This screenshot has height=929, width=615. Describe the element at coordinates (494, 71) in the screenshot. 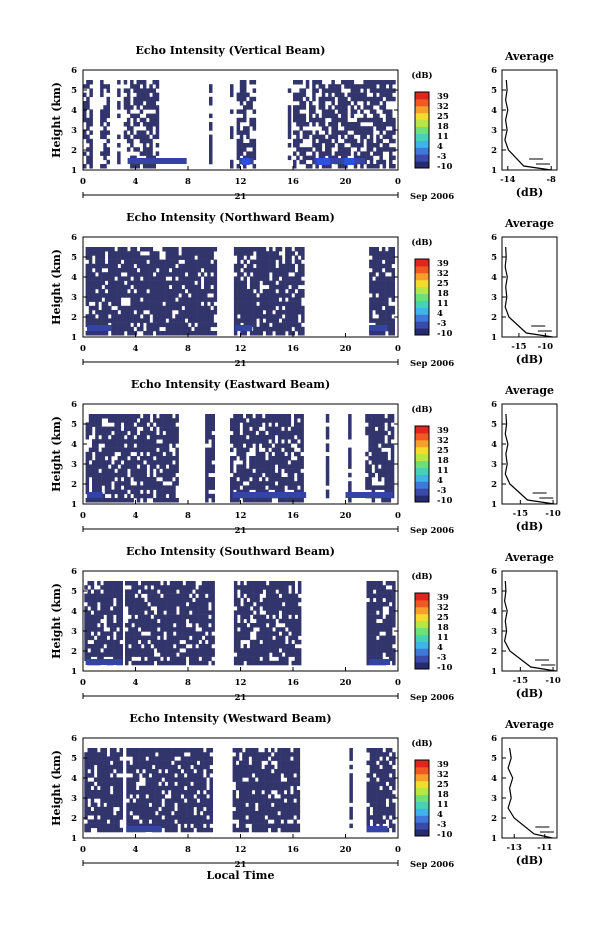

I see `avg-y-tick-label: 6` at that location.